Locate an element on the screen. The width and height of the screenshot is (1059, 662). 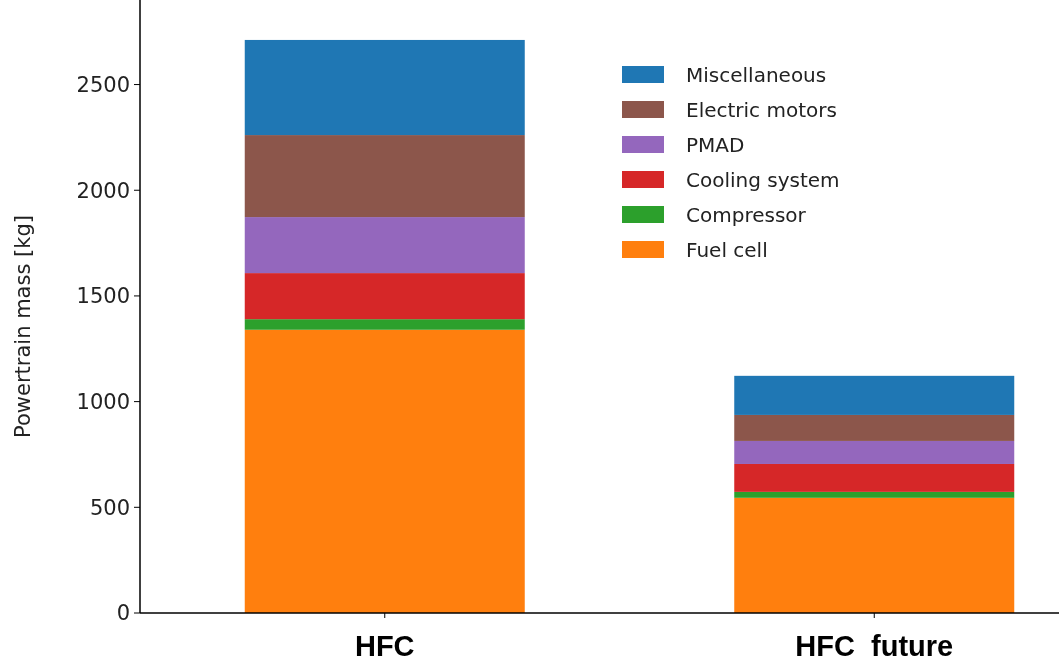
y-tick-label: 2500 is located at coordinates (103, 84).